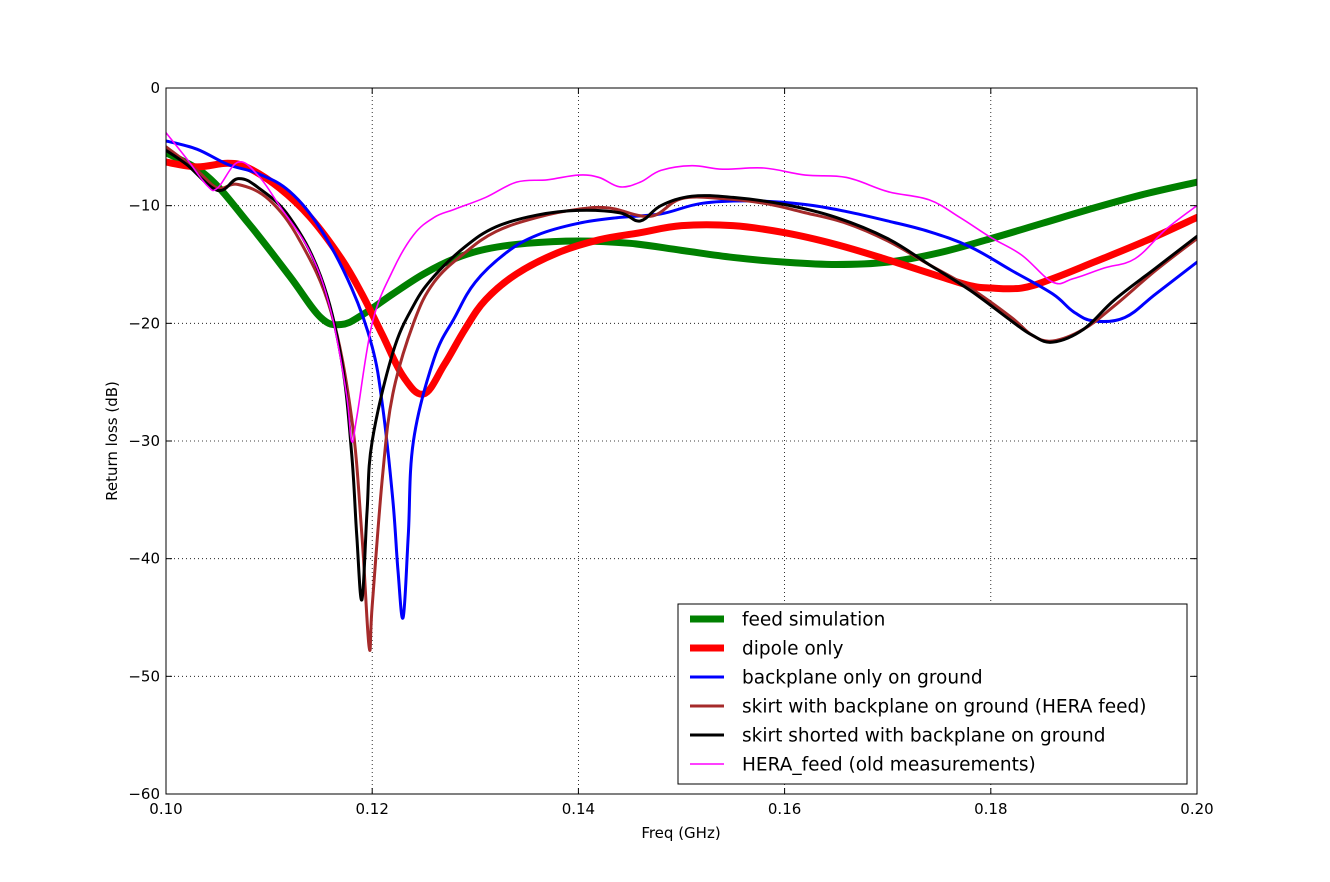 This screenshot has width=1330, height=882. What do you see at coordinates (862, 678) in the screenshot?
I see `legend-label-backplane-only-on-ground: backplane only on ground` at bounding box center [862, 678].